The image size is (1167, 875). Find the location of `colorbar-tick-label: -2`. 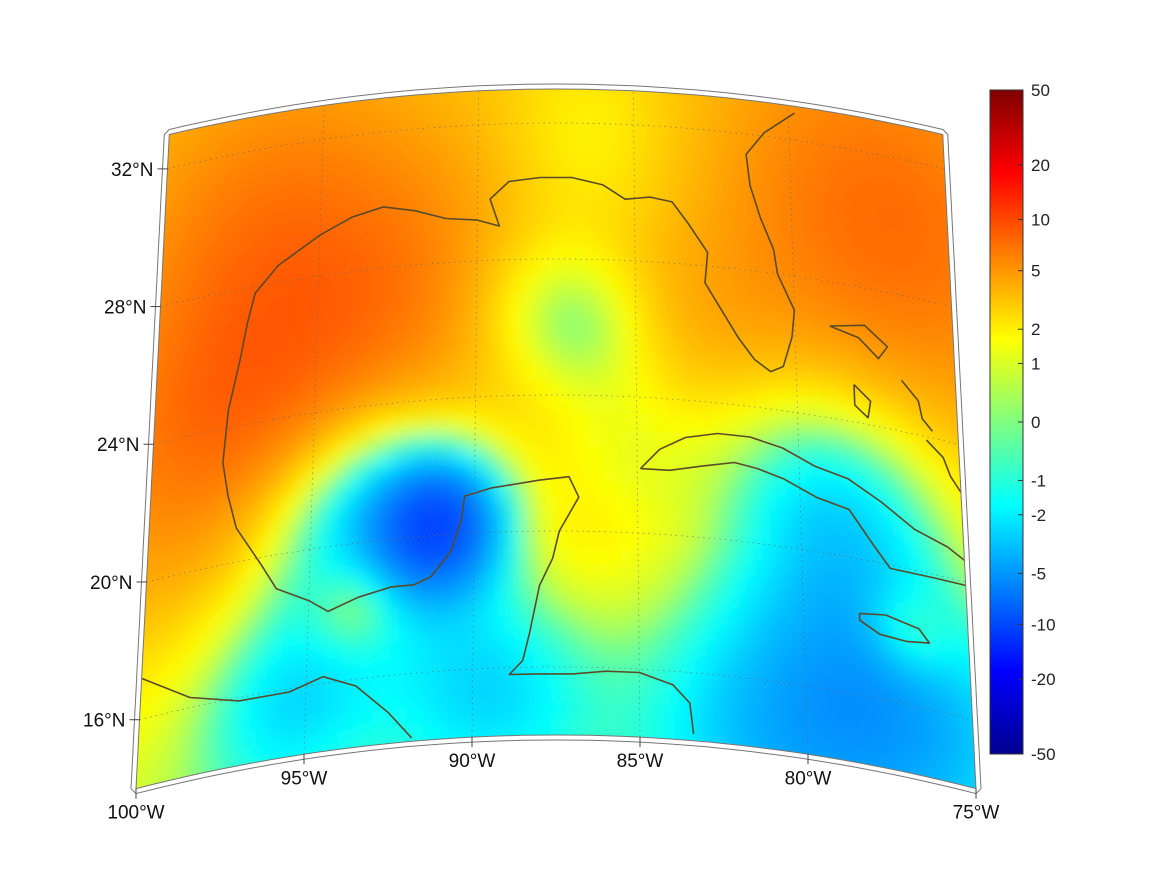

colorbar-tick-label: -2 is located at coordinates (1038, 515).